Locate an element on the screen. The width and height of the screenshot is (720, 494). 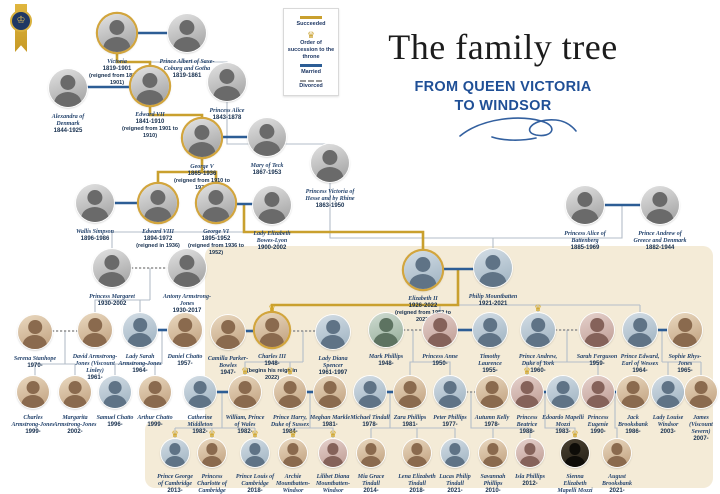
legend-married-line is located at coordinates (311, 65).